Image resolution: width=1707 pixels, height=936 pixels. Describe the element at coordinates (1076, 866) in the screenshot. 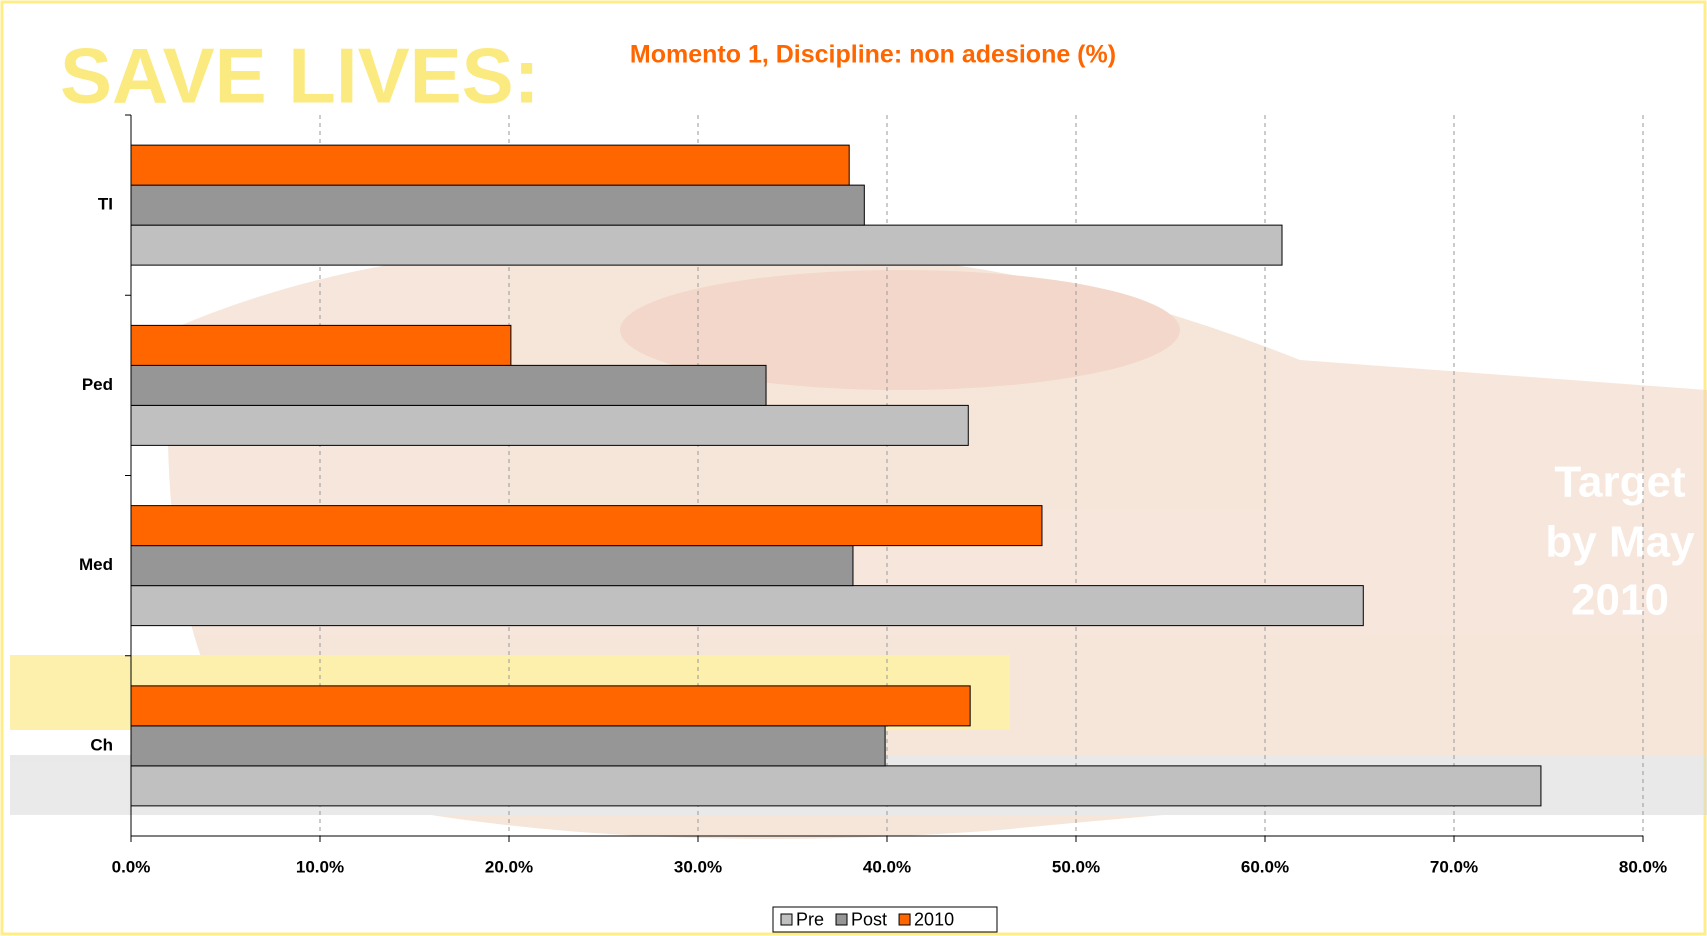

I see `x-tick-label: 50.0%` at that location.